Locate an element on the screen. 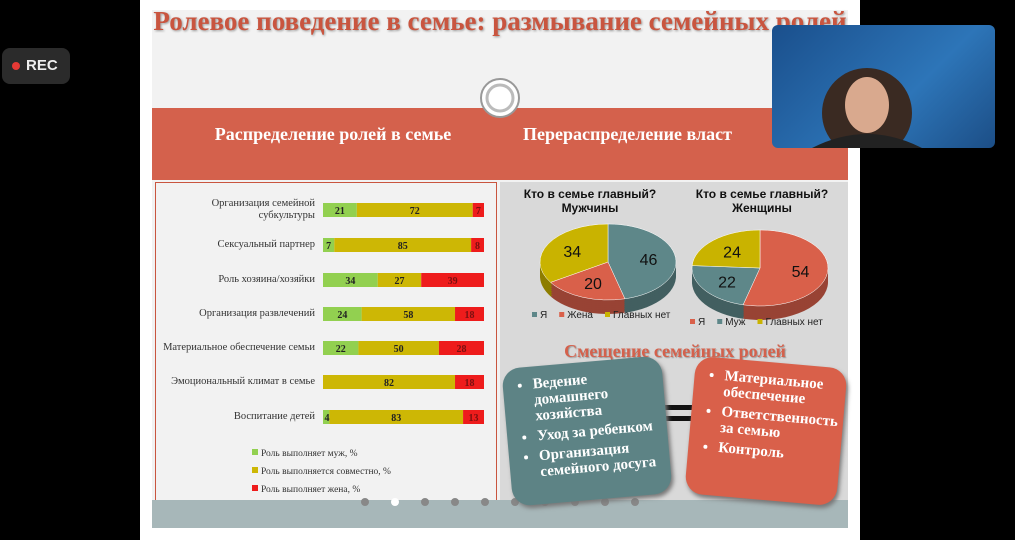  data-label: 8 is located at coordinates (477, 246).